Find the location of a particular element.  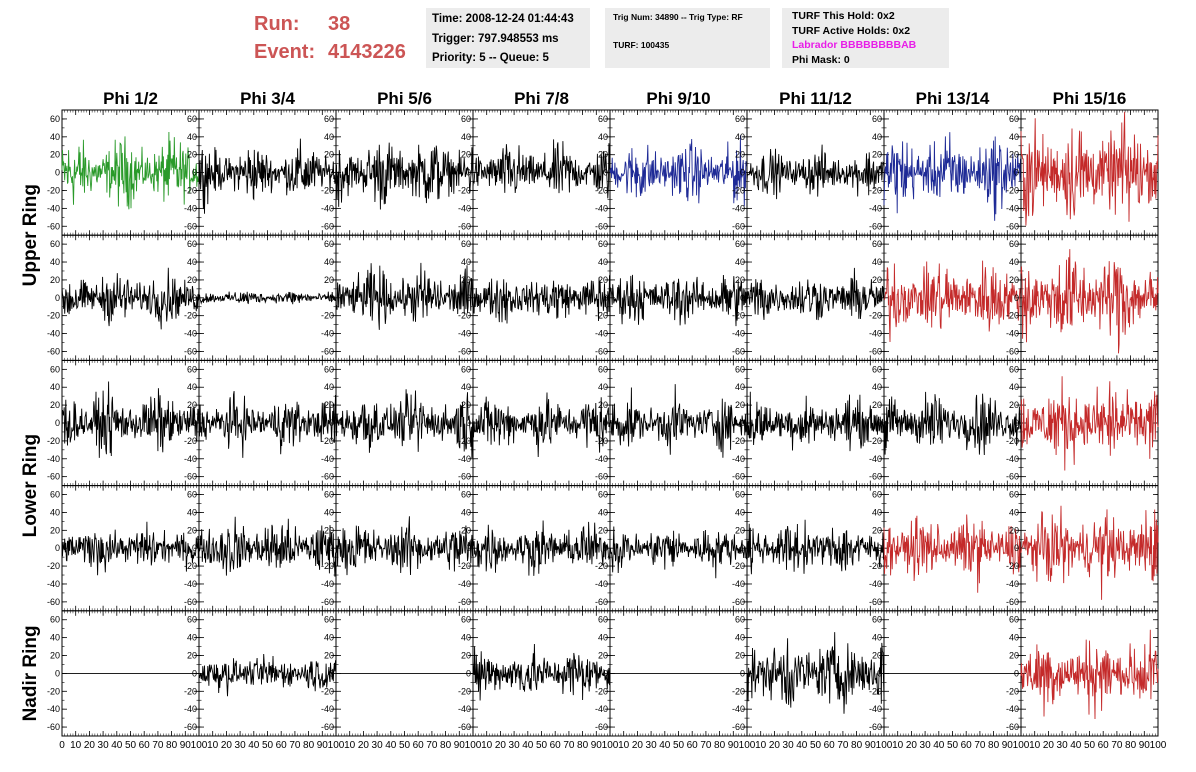

trigger-text: Trigger: 797.948553 ms is located at coordinates (495, 38).